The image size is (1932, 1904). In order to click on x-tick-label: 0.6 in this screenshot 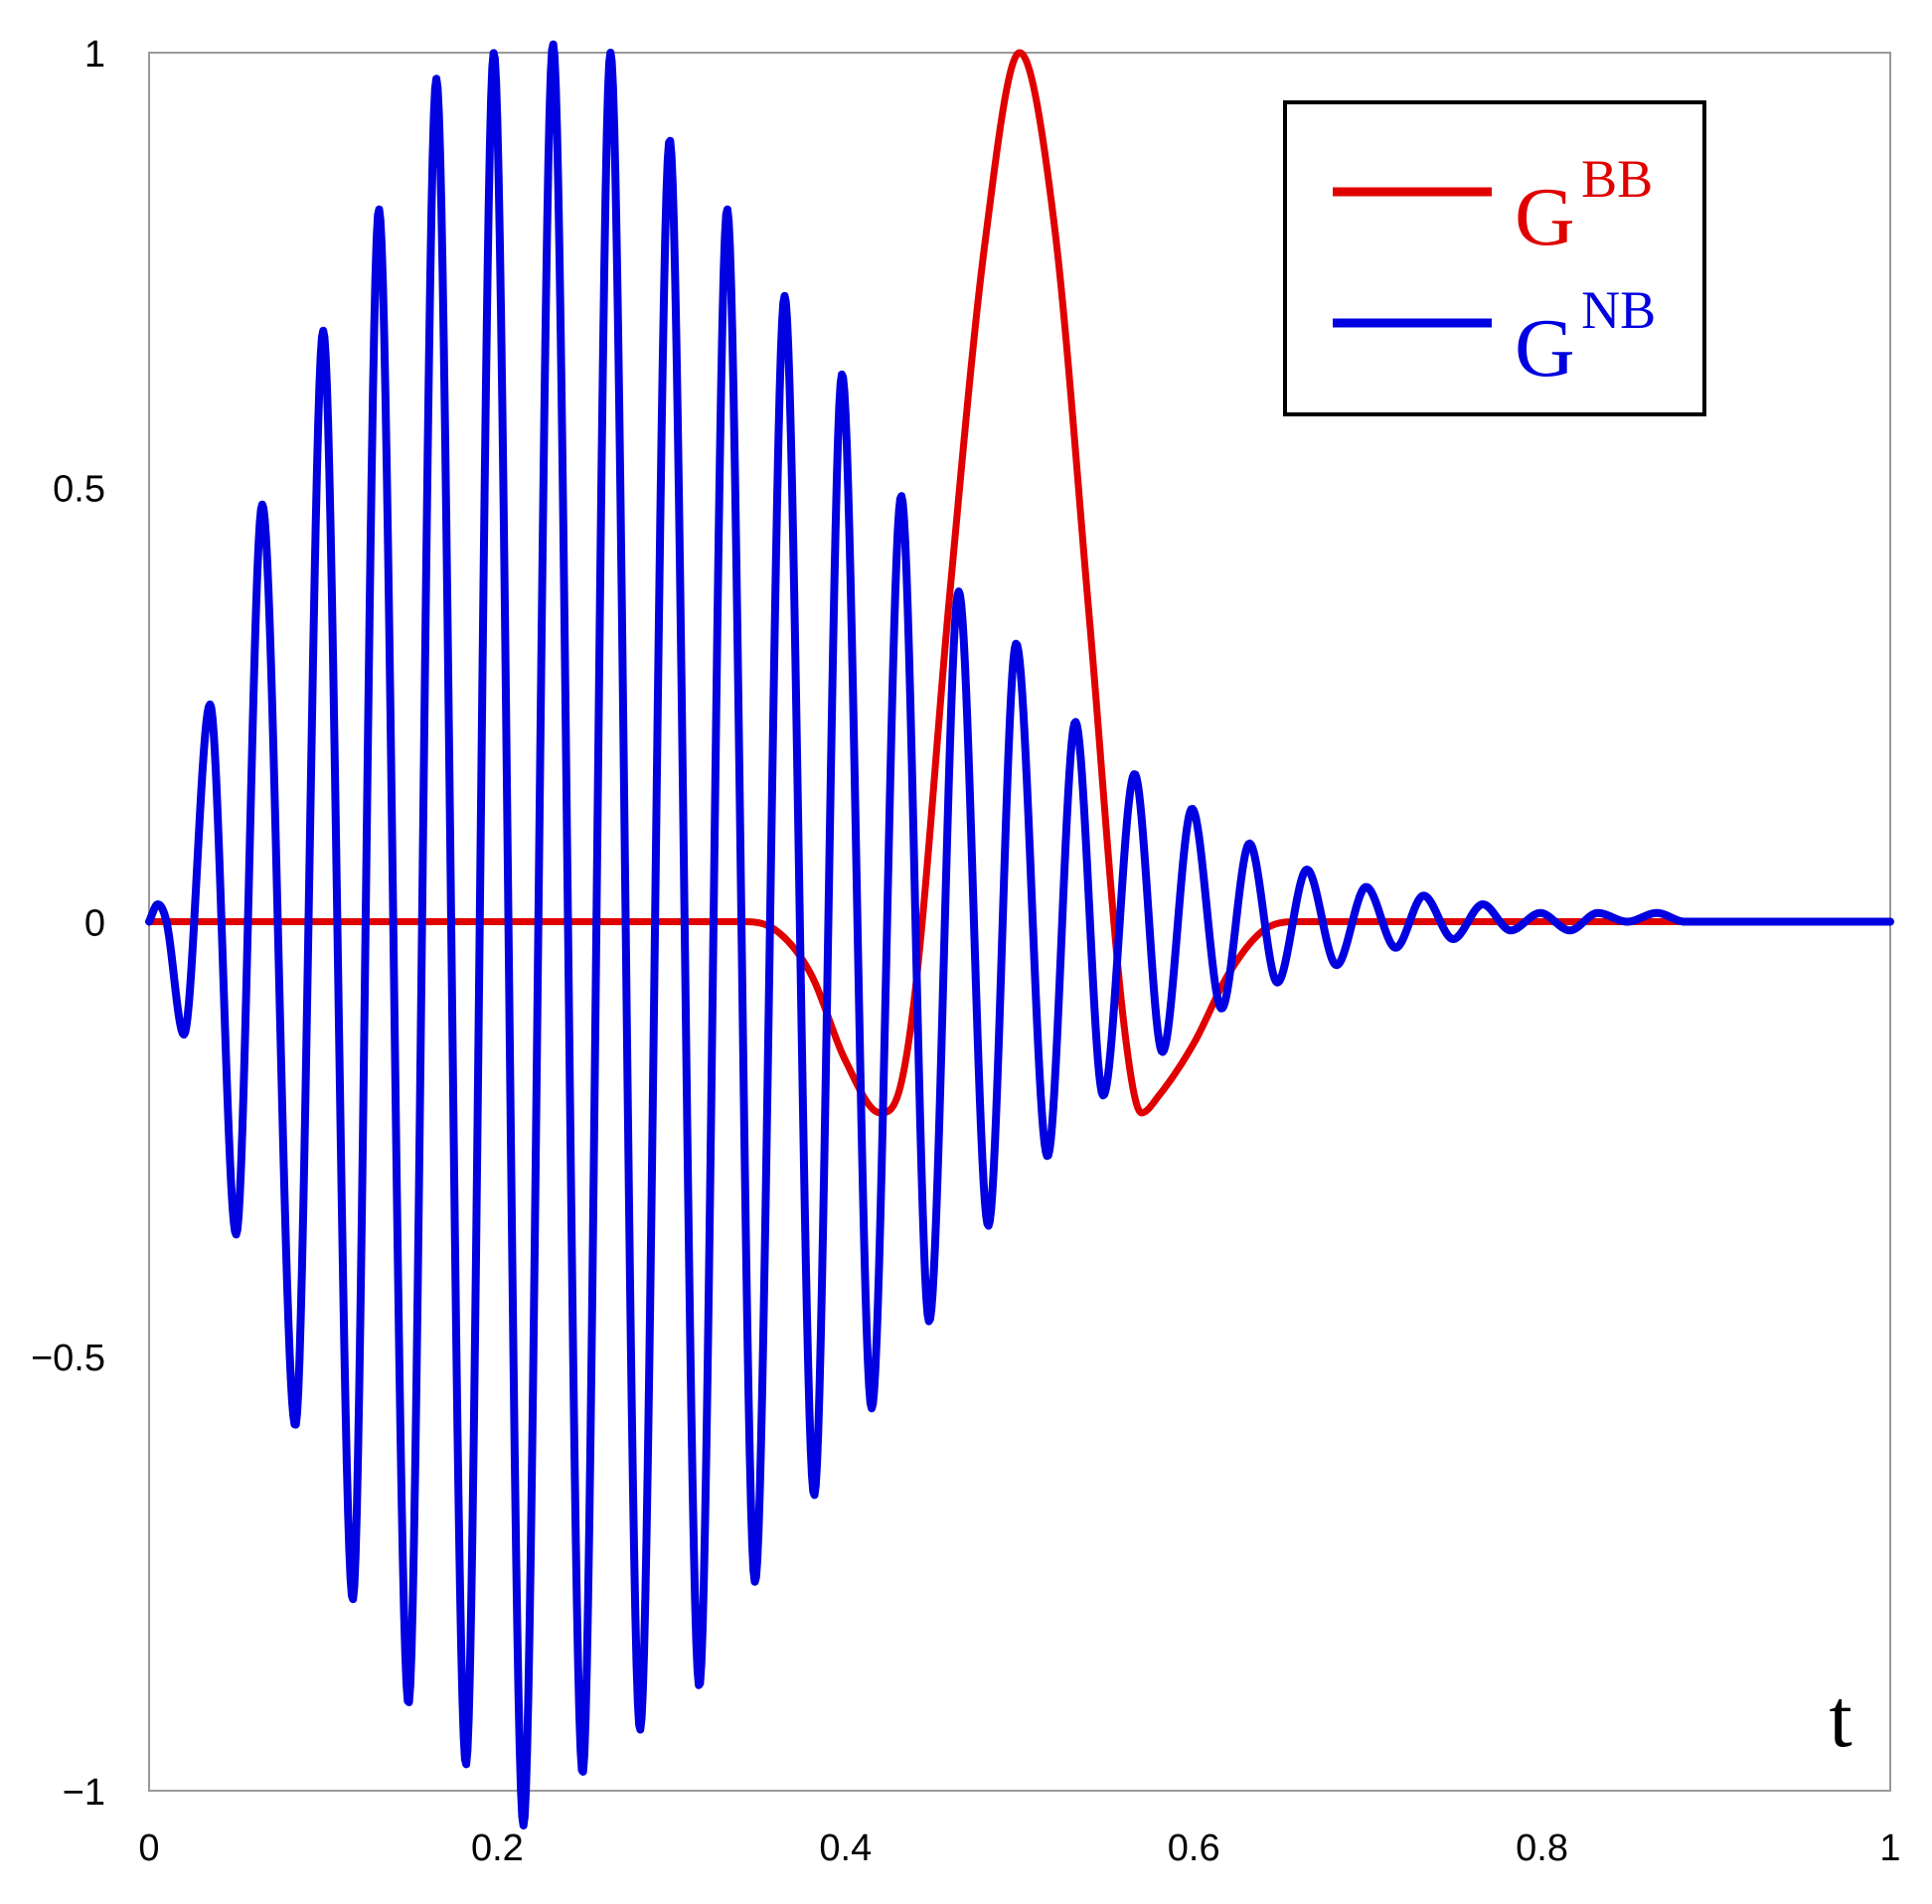, I will do `click(1194, 1848)`.